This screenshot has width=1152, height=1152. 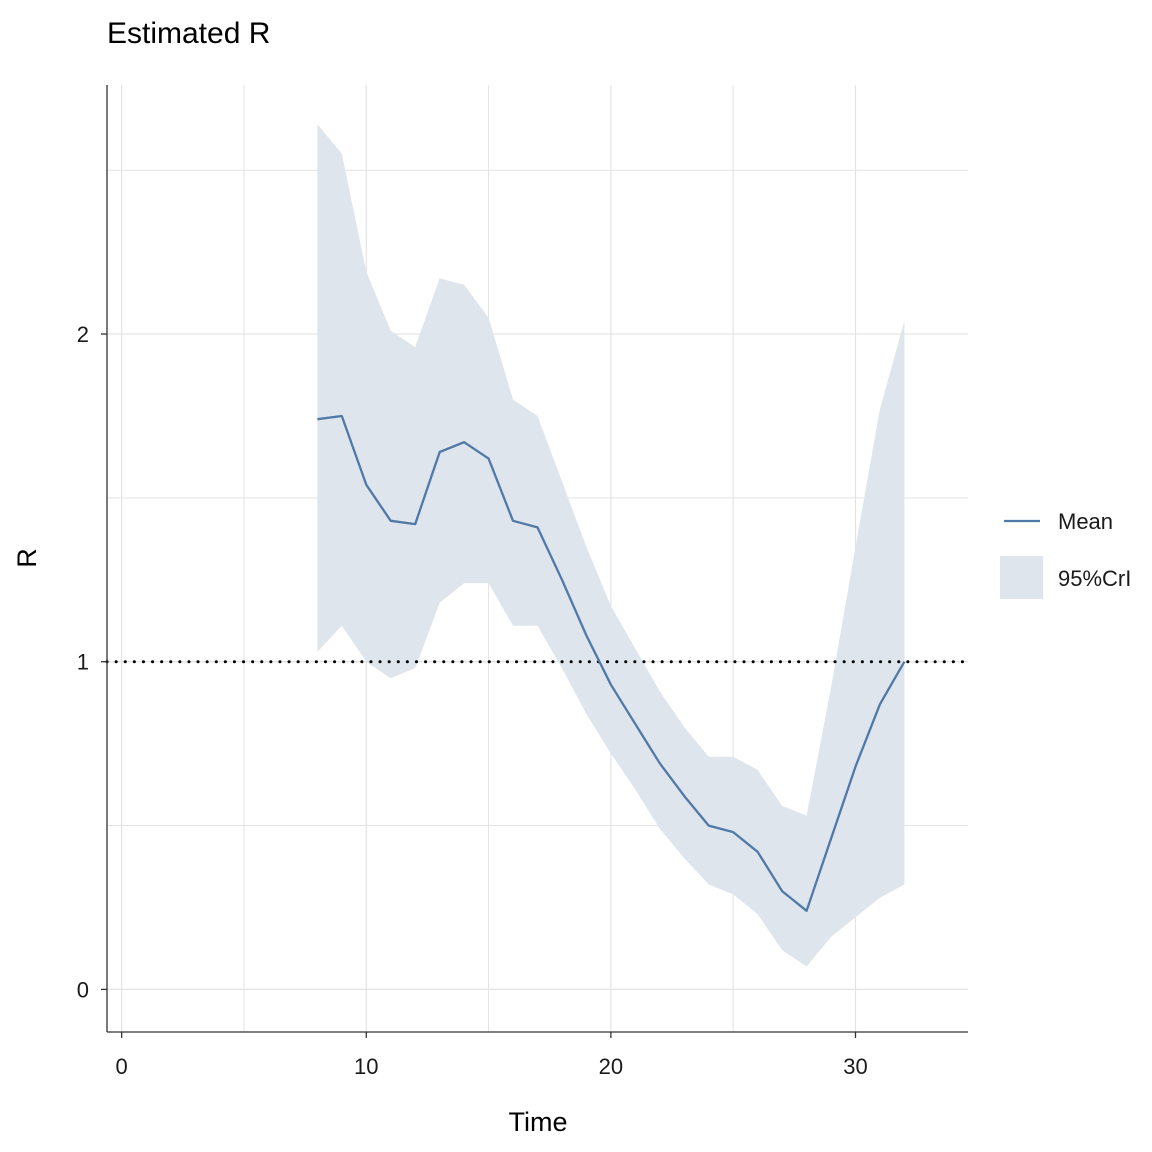 I want to click on legend-key-crI, so click(x=1021, y=577).